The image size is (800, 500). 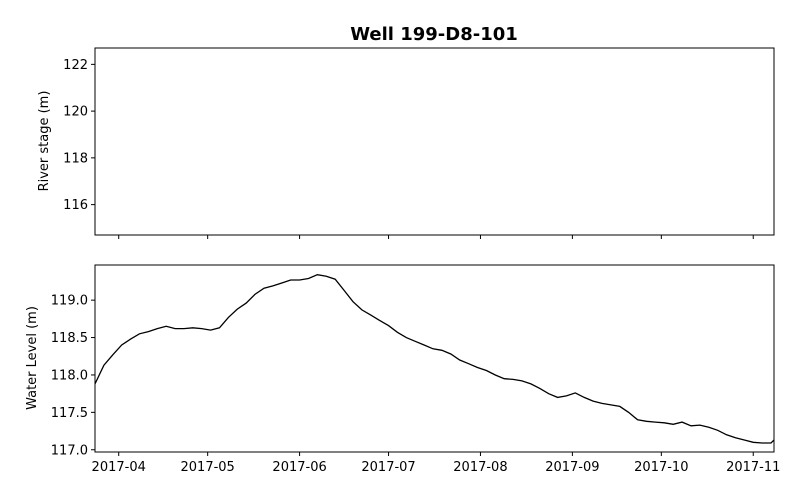 What do you see at coordinates (434, 34) in the screenshot?
I see `chart-title: Well 199-D8-101` at bounding box center [434, 34].